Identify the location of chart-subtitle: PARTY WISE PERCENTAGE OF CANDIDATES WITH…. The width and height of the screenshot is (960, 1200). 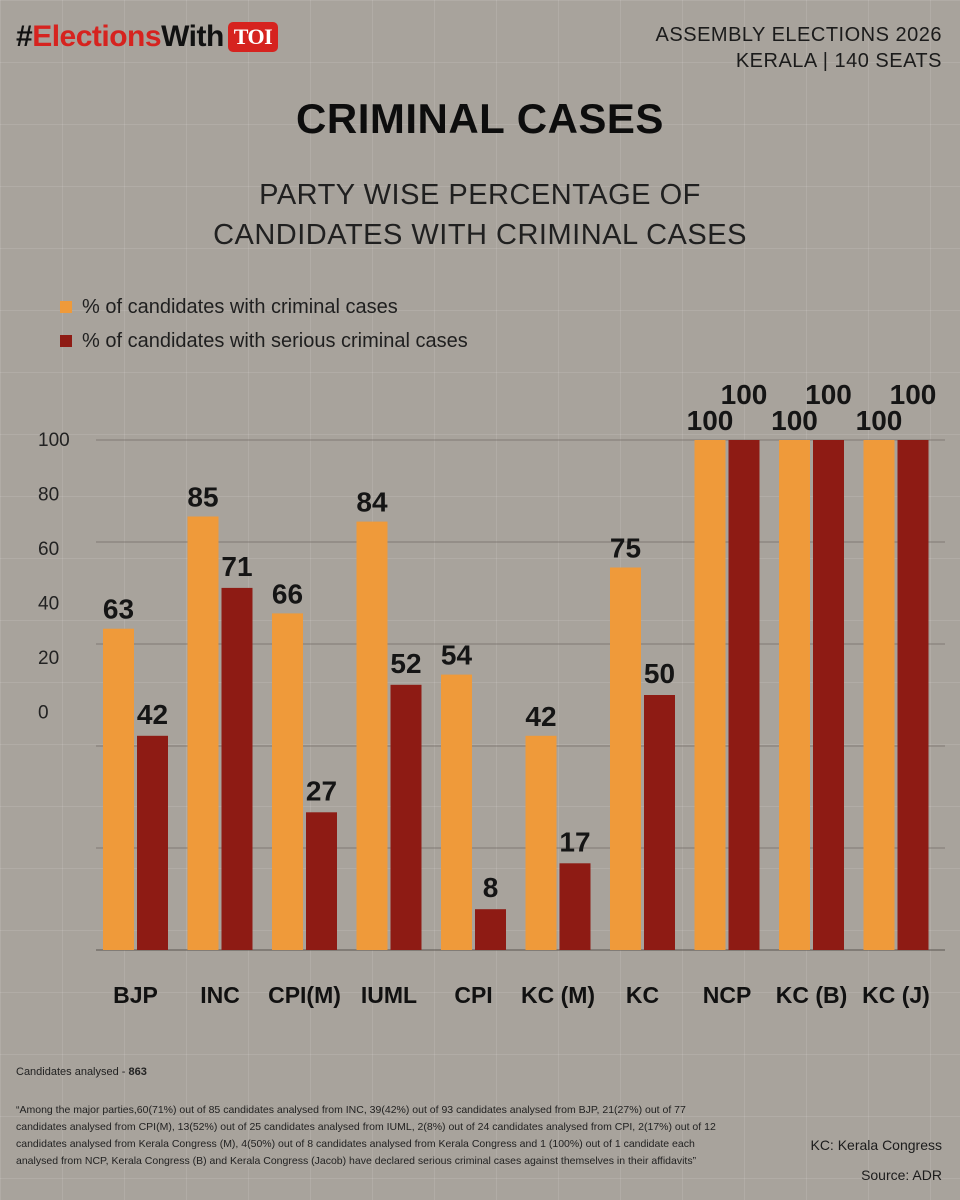
(480, 215).